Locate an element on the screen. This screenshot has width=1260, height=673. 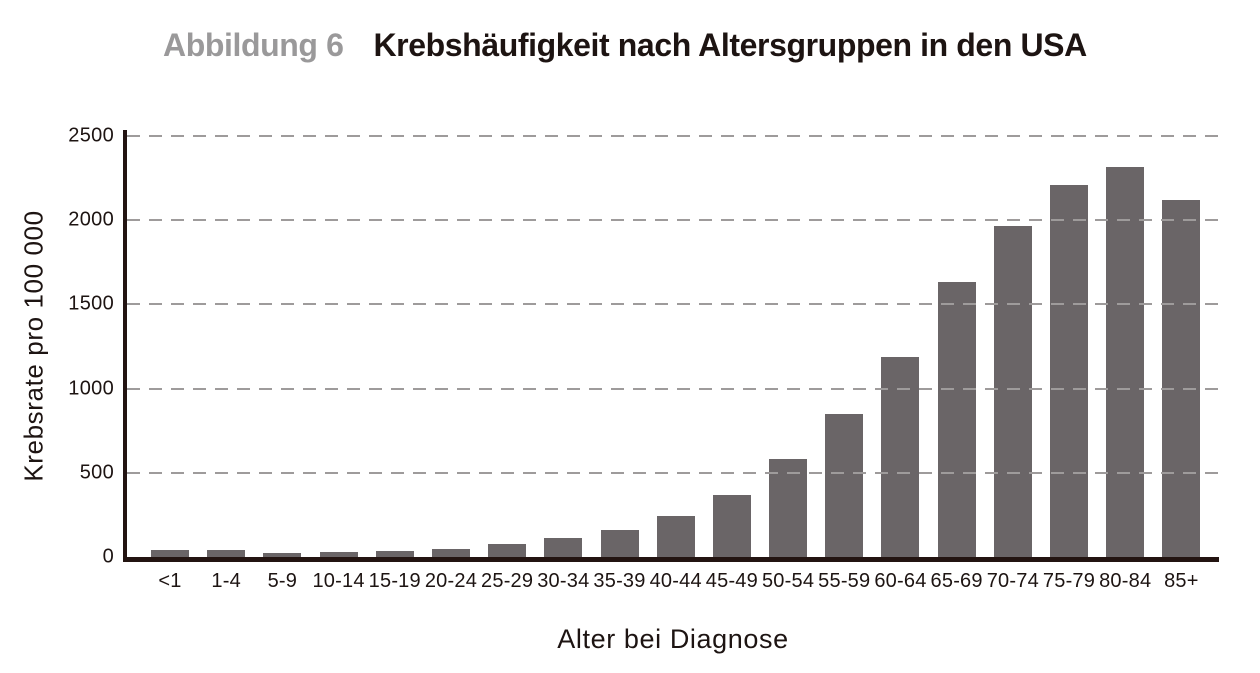
x-tick-label-text: 85+ is located at coordinates (1181, 581).